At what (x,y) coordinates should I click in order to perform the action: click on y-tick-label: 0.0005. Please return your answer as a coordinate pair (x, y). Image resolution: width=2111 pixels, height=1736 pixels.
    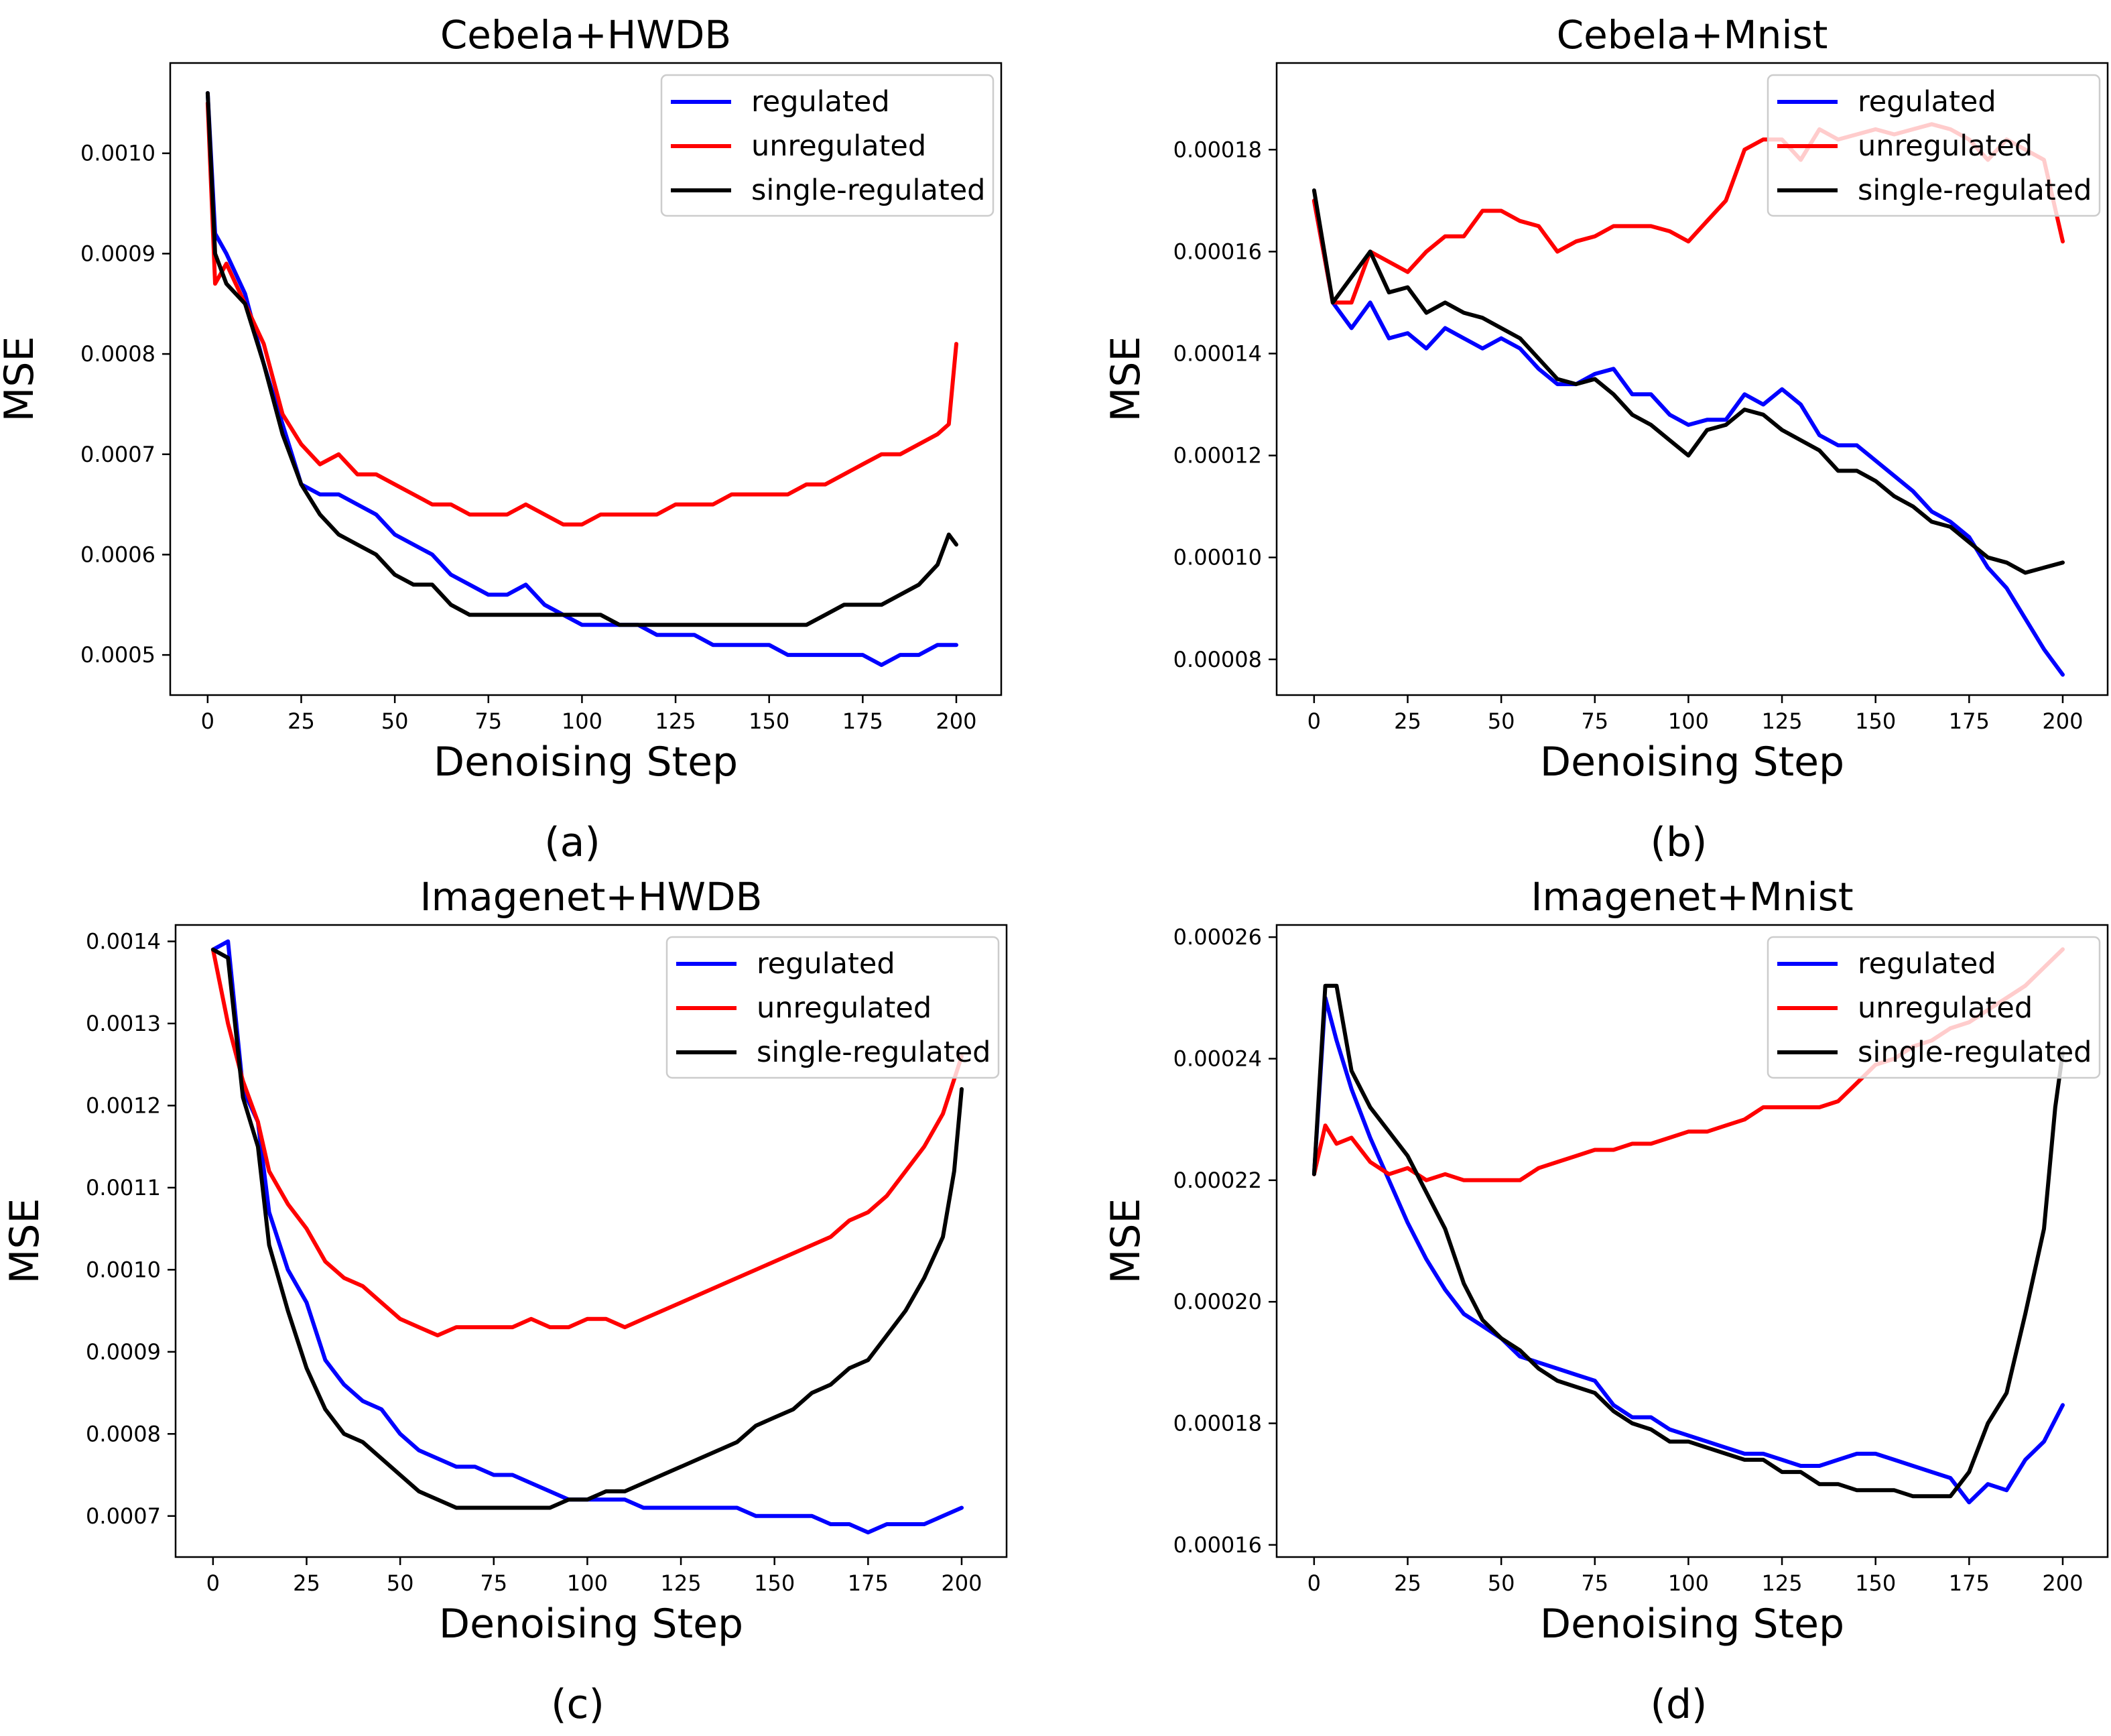
    Looking at the image, I should click on (117, 655).